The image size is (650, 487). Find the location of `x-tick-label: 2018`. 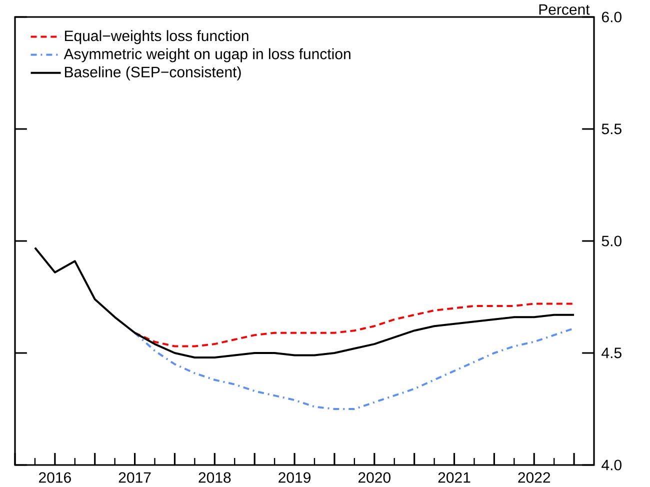

x-tick-label: 2018 is located at coordinates (214, 477).